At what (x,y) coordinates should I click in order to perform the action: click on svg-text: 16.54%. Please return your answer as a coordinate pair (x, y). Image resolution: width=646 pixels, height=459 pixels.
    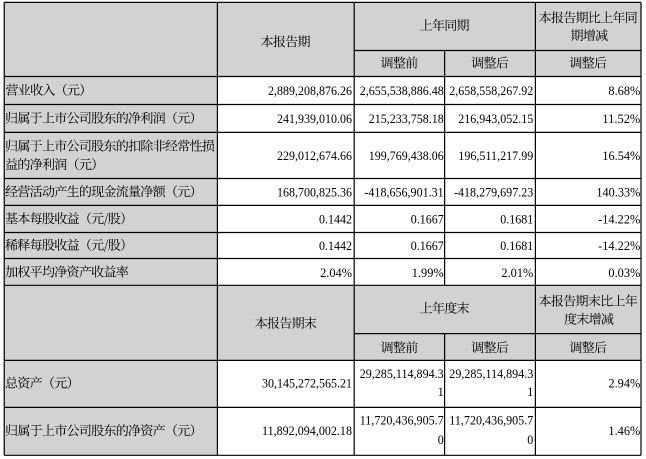
    Looking at the image, I should click on (621, 155).